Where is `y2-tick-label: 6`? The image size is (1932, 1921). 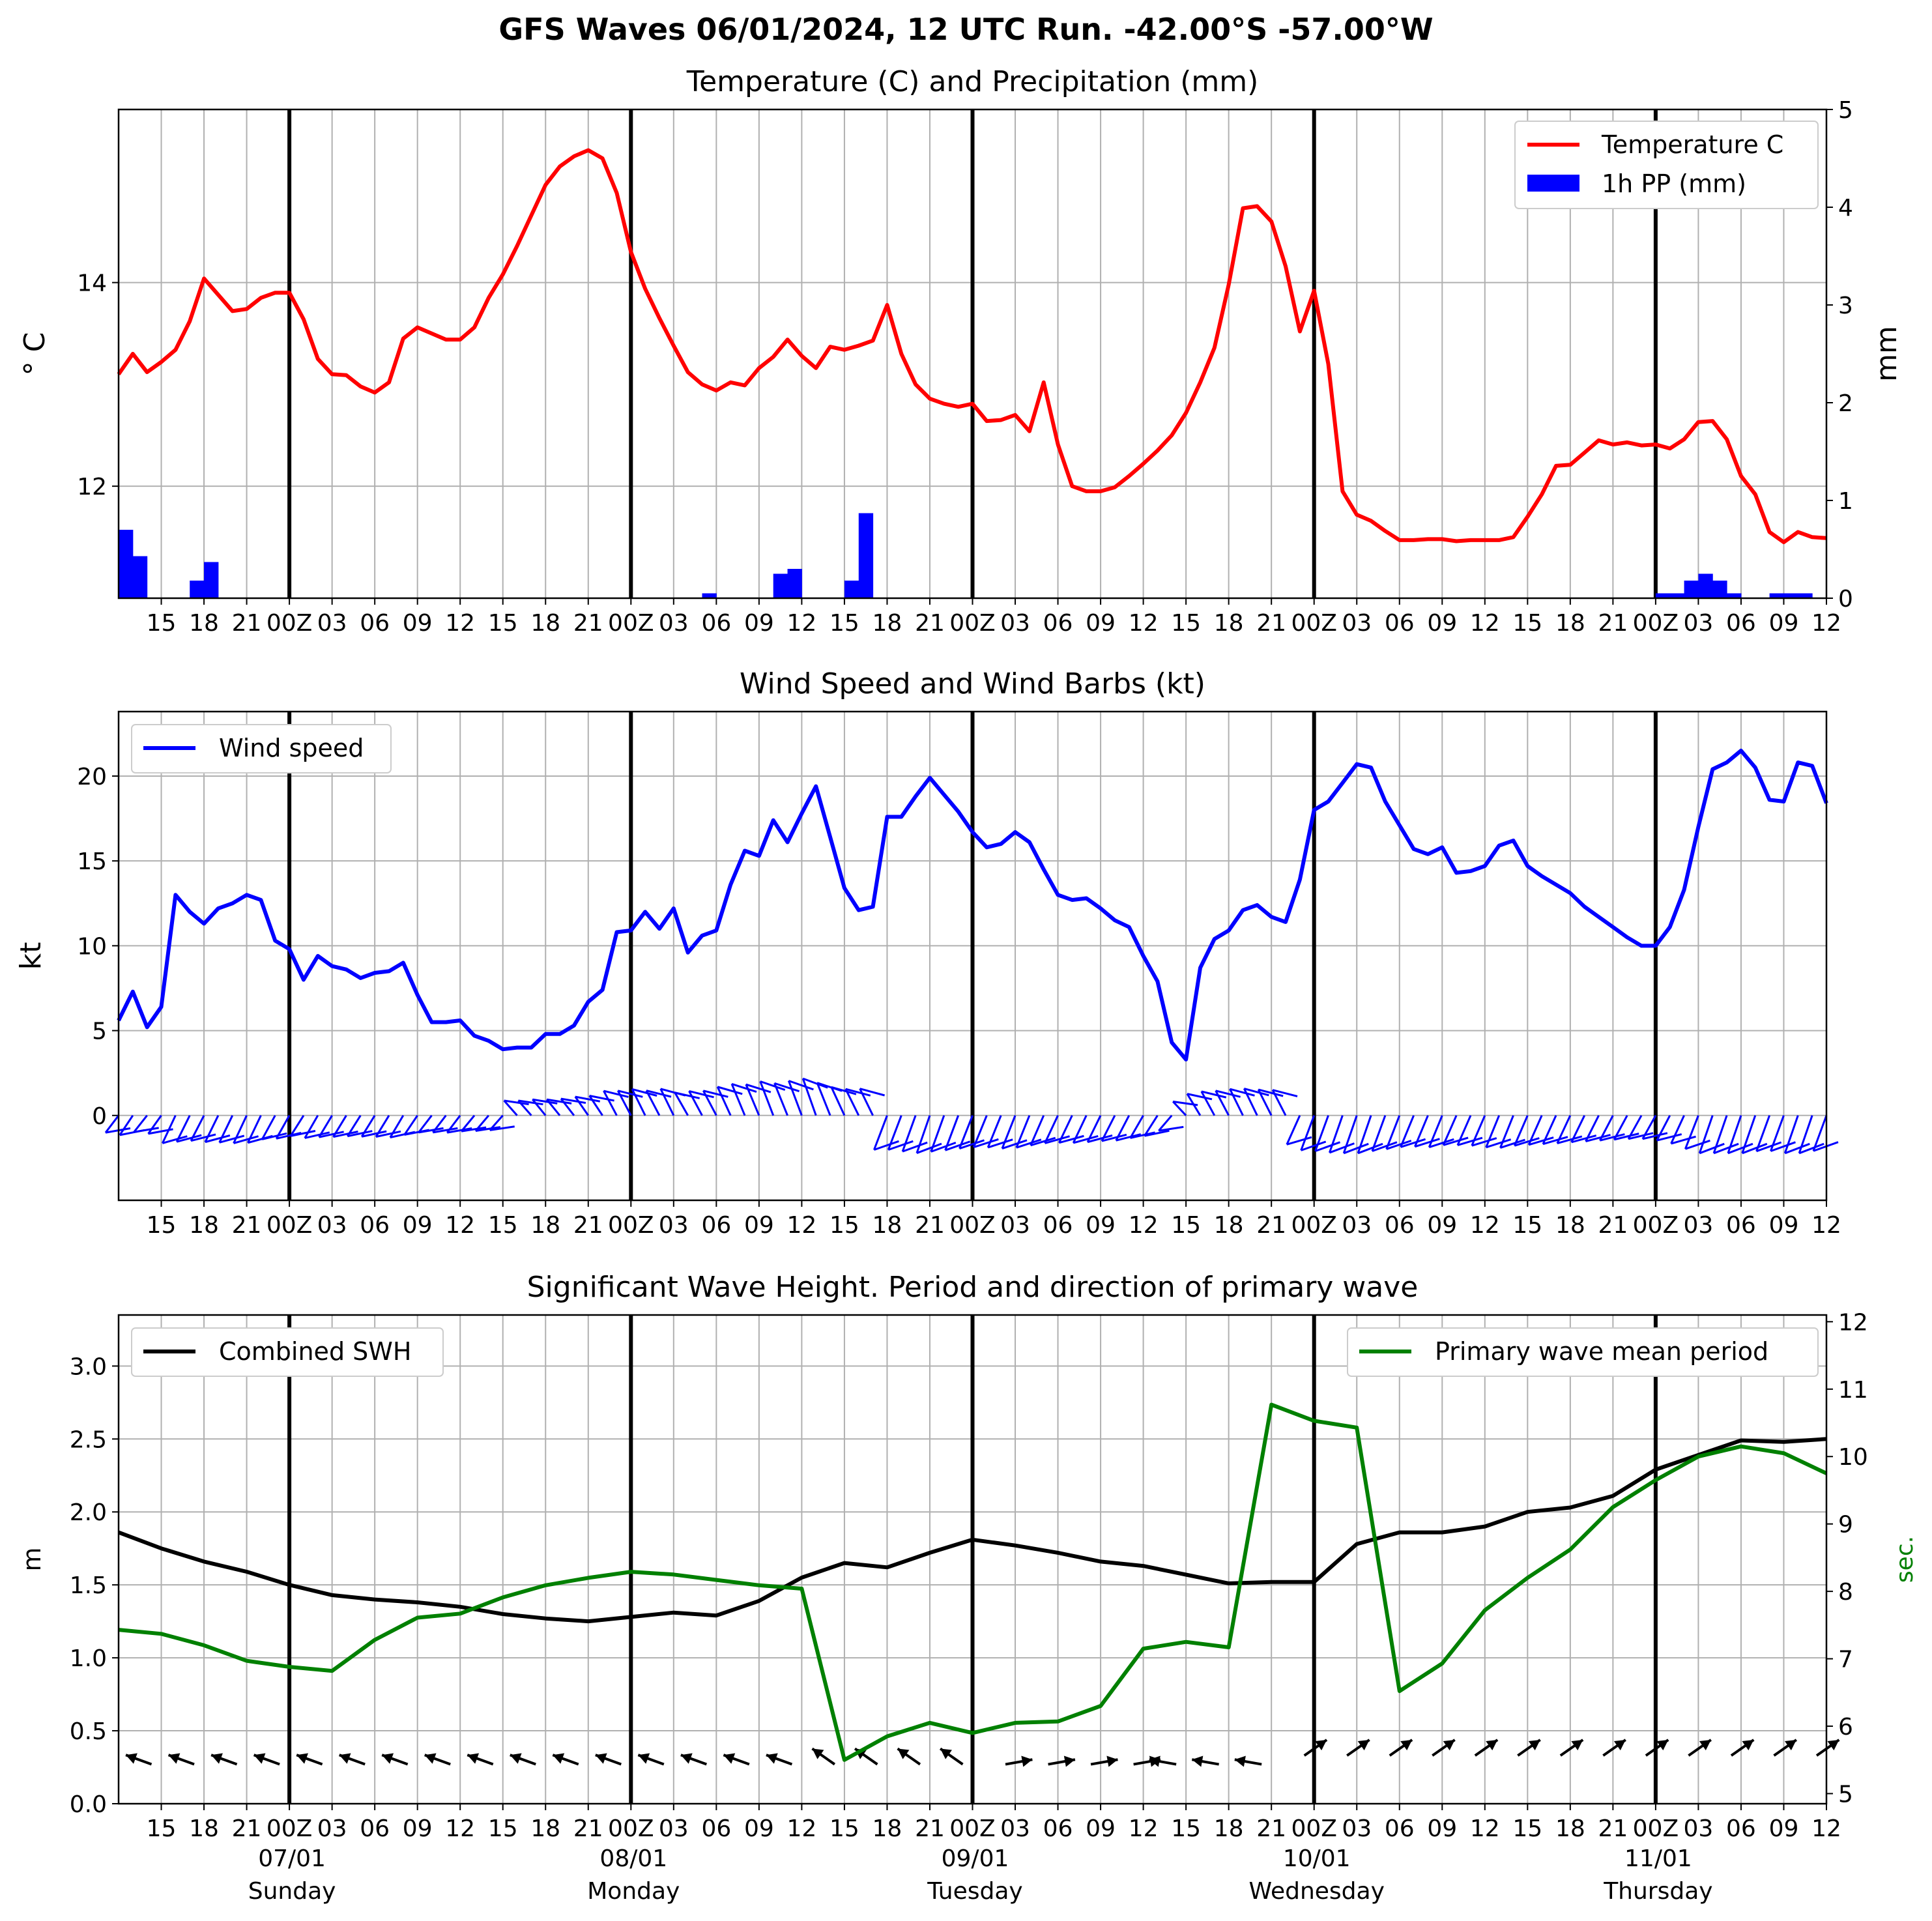 y2-tick-label: 6 is located at coordinates (1845, 1727).